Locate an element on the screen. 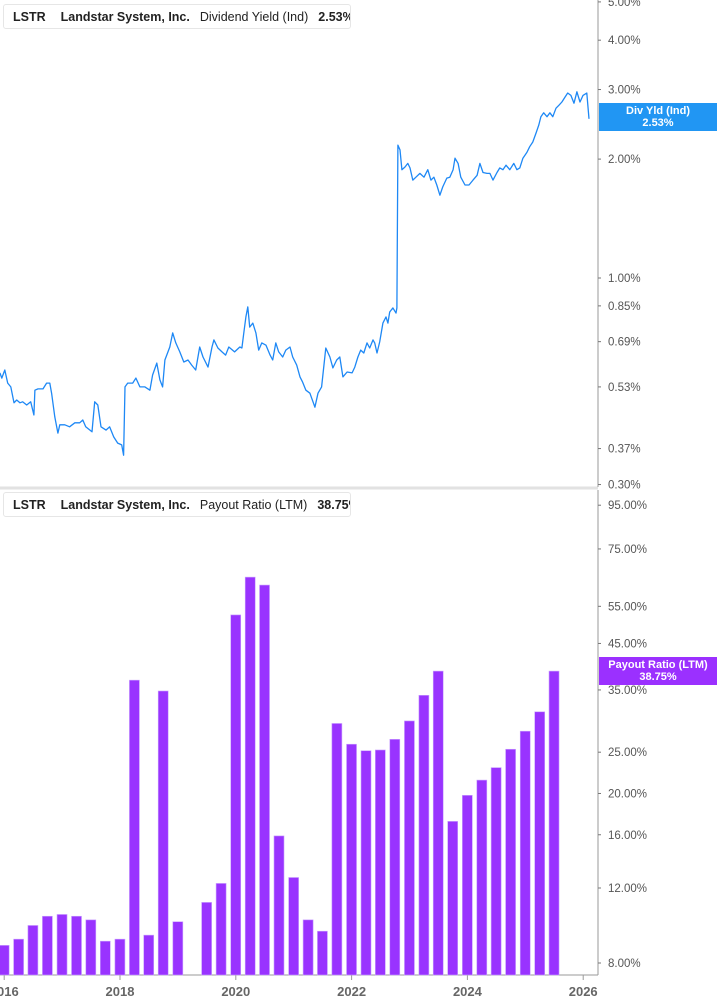  y-tick-label: 0.69% is located at coordinates (624, 343).